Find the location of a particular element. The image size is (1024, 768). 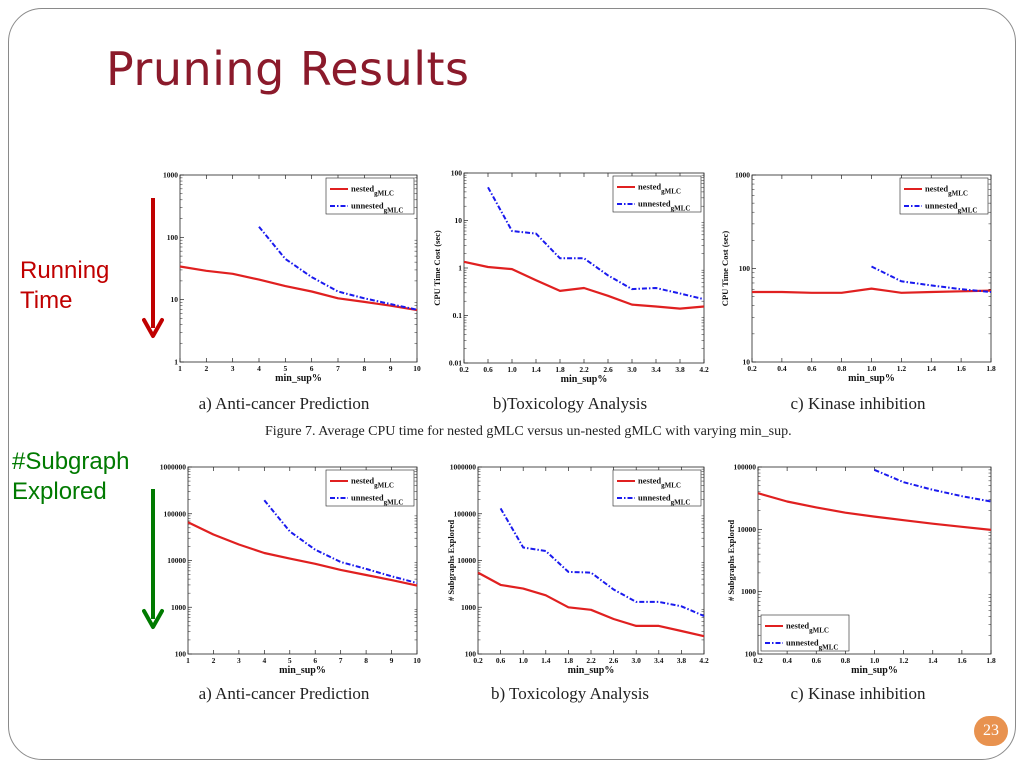

caption-time-kinase: c) Kinase inhibition is located at coordinates (858, 403).